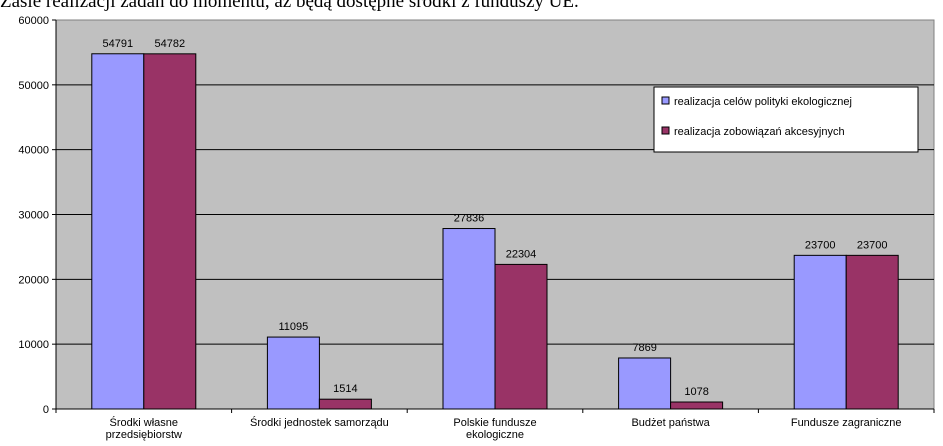  Describe the element at coordinates (33, 151) in the screenshot. I see `y-tick-label: 40000` at that location.